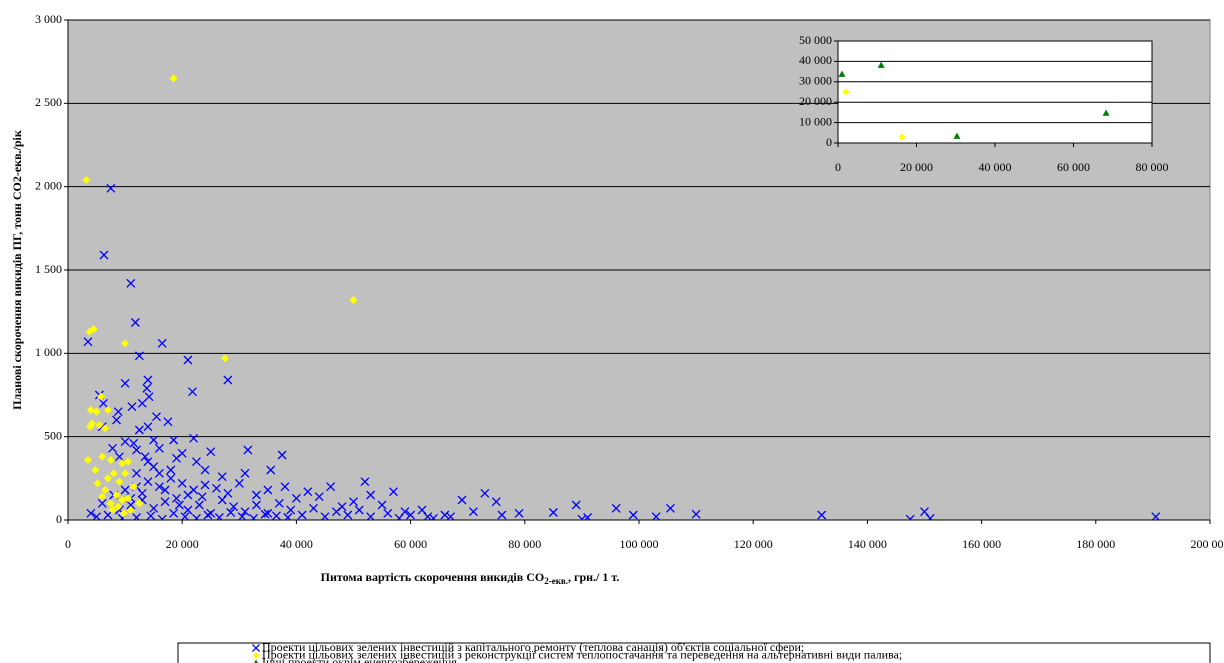  What do you see at coordinates (815, 81) in the screenshot?
I see `y-tick-label: 30 000` at bounding box center [815, 81].